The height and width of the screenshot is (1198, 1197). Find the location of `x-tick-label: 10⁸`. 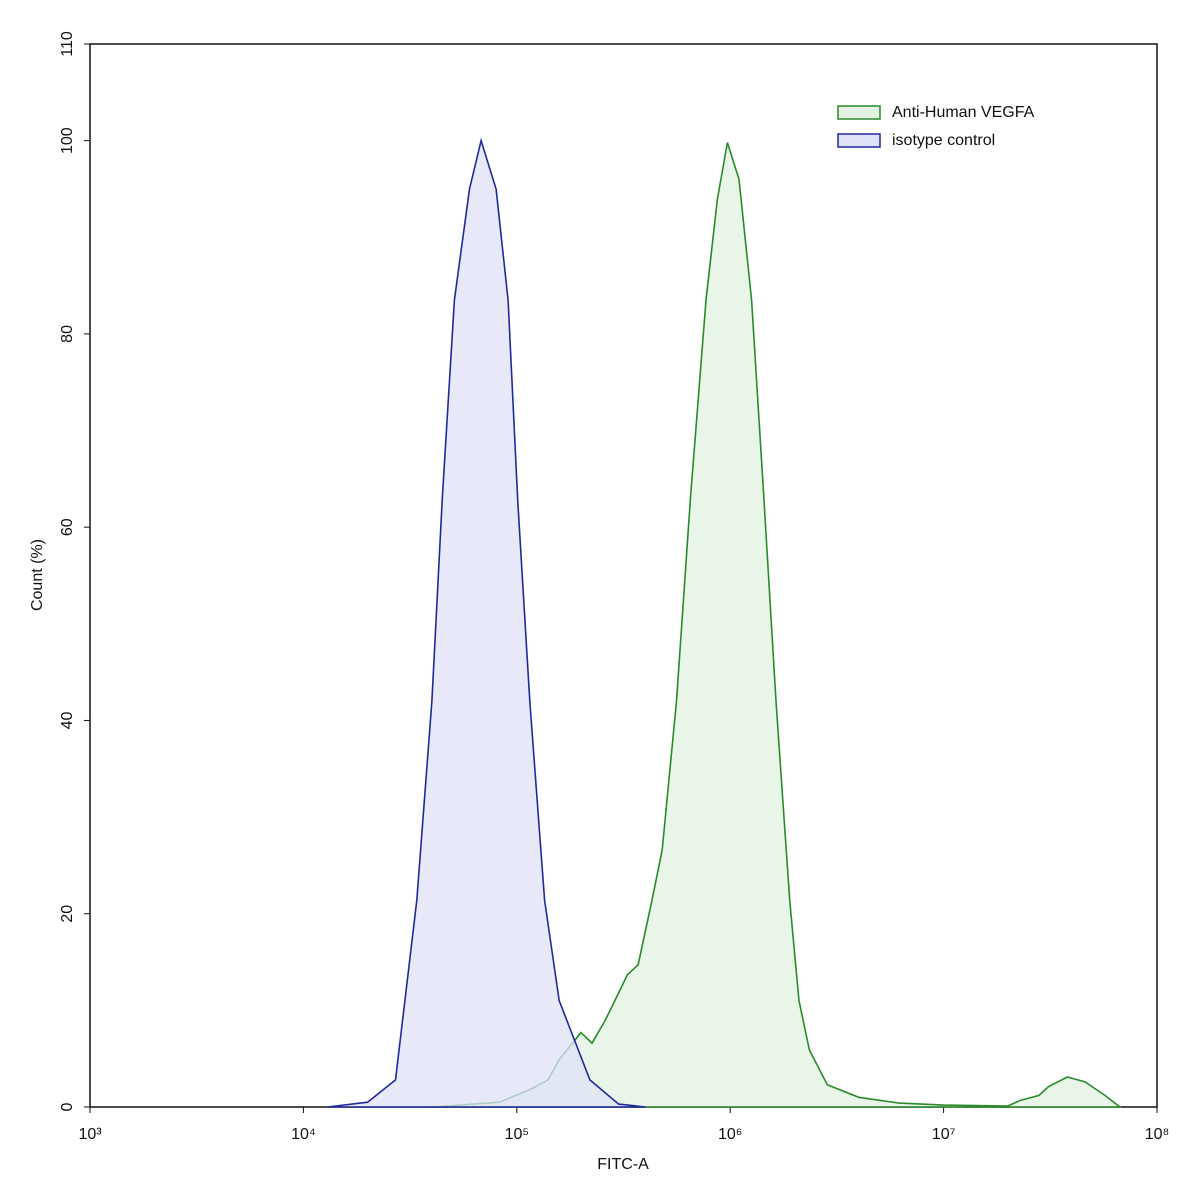

x-tick-label: 10⁸ is located at coordinates (1157, 1134).